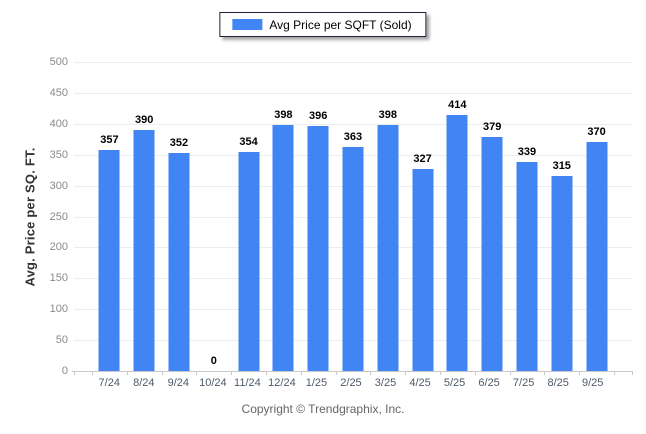 The width and height of the screenshot is (646, 434). I want to click on x-axis-label: 7/24, so click(109, 383).